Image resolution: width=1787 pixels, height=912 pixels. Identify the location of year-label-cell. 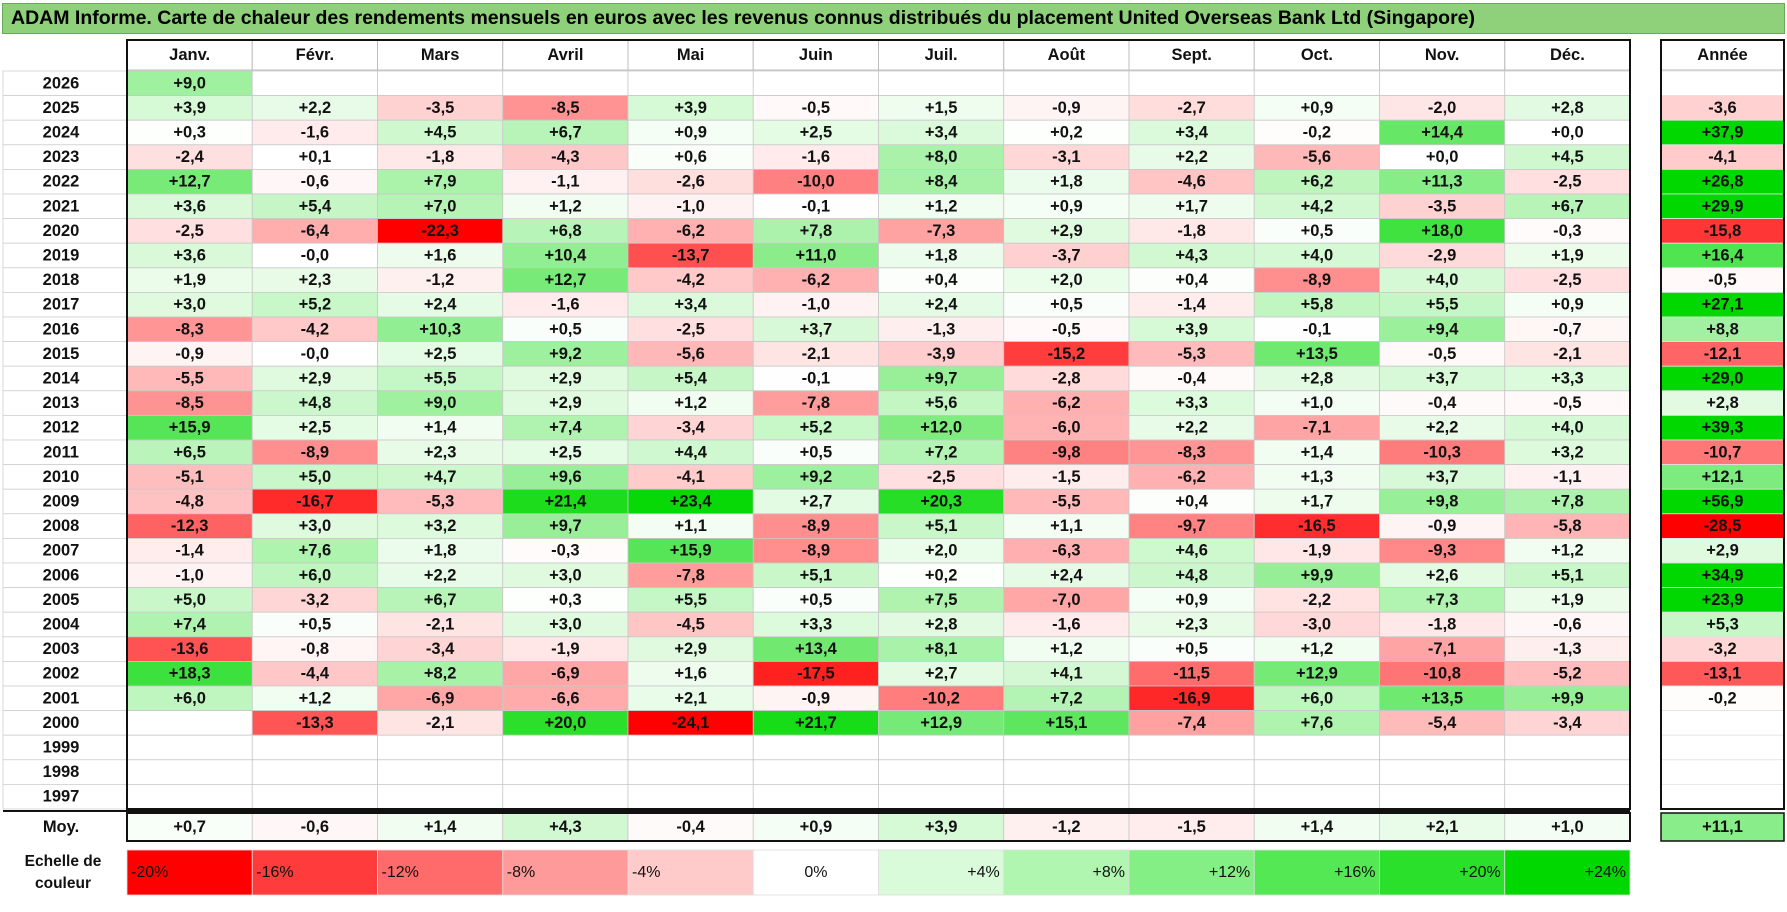
(65, 354).